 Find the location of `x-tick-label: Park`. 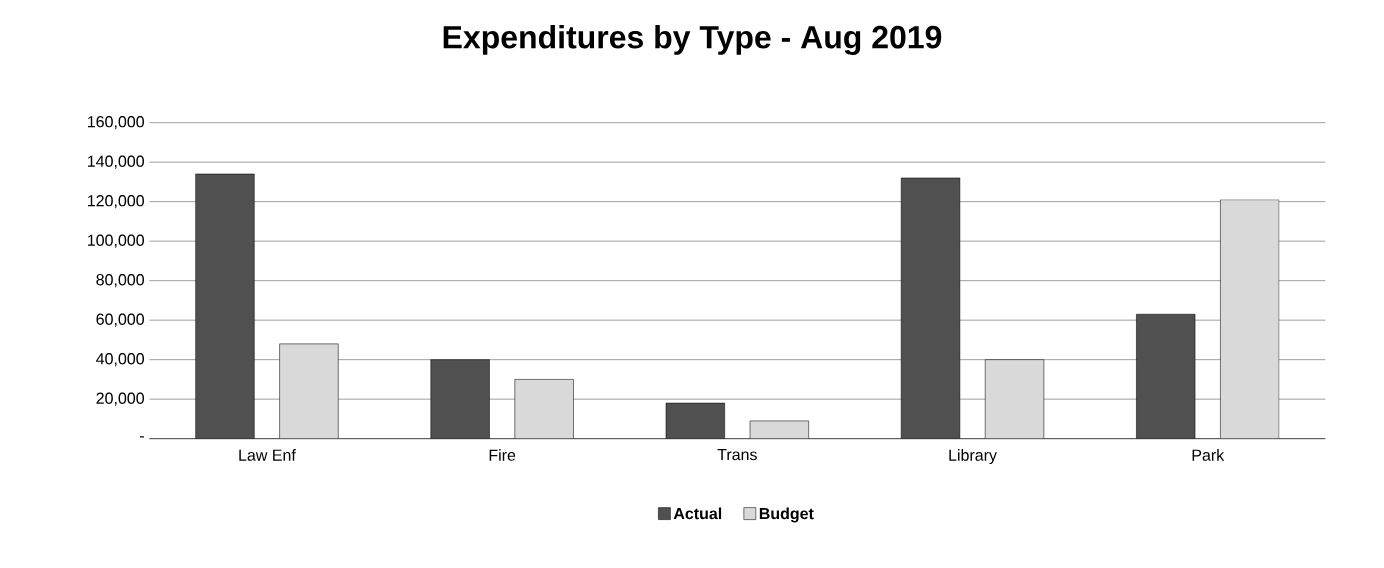

x-tick-label: Park is located at coordinates (1208, 455).